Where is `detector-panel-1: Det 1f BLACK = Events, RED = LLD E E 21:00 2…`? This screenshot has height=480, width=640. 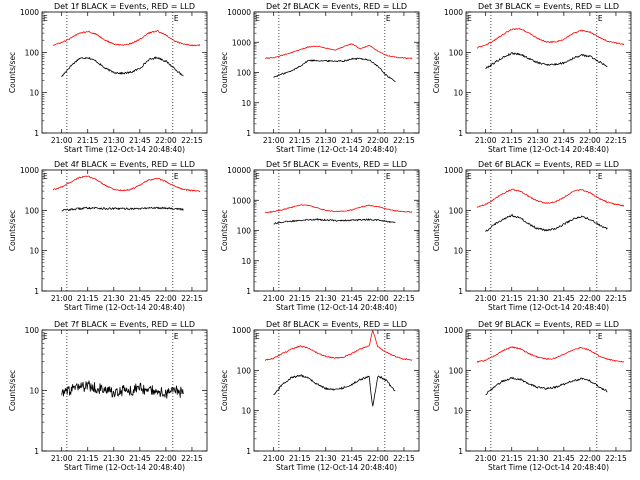
detector-panel-1: Det 1f BLACK = Events, RED = LLD E E 21:00 2… is located at coordinates (108, 78).